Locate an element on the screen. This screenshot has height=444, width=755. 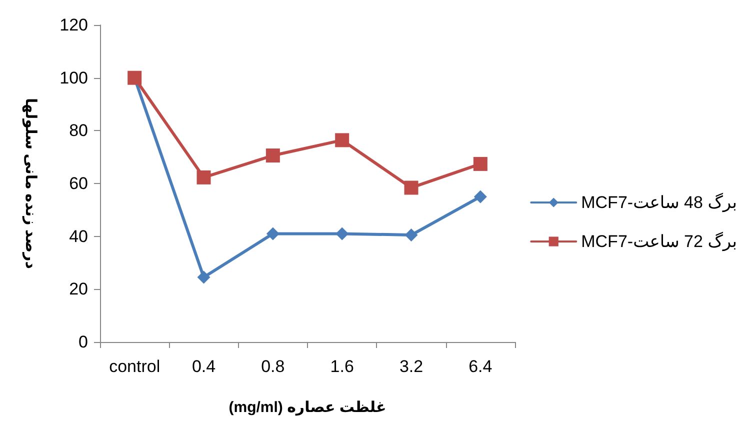
legend-label: MCF7-برگ 72 ساعت is located at coordinates (659, 241).